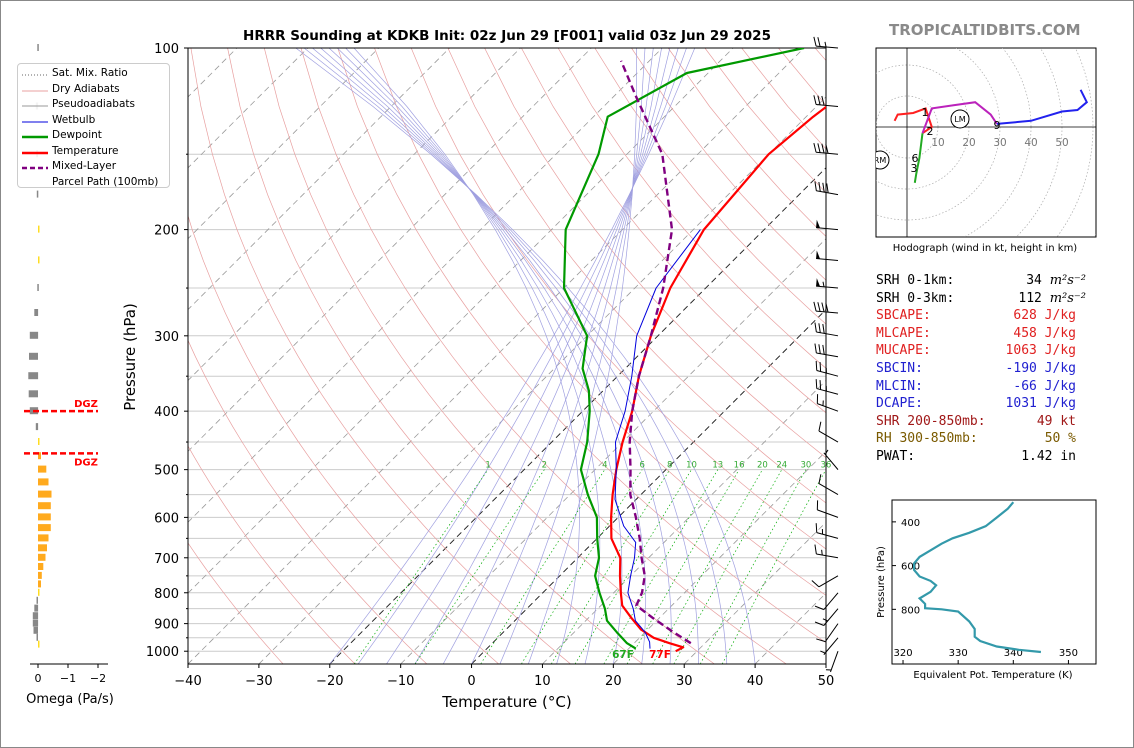 The height and width of the screenshot is (748, 1134). What do you see at coordinates (93, 105) in the screenshot?
I see `legend-item: Pseudoadiabats` at bounding box center [93, 105].